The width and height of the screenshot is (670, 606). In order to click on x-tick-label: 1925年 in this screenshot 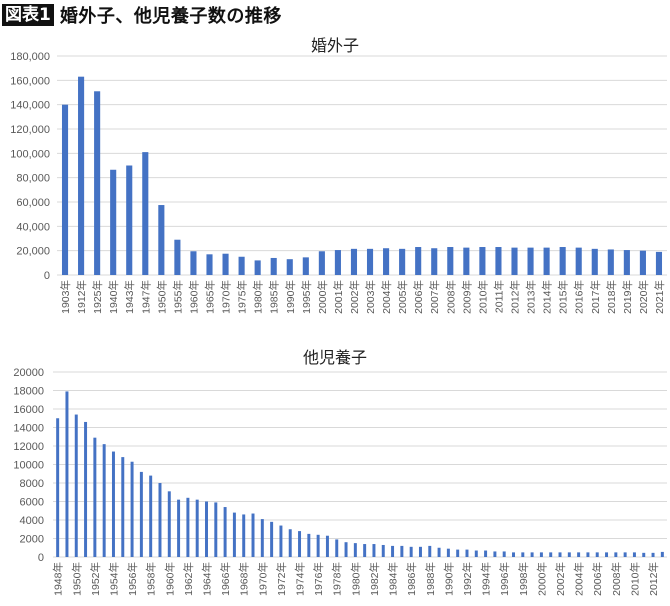, I will do `click(97, 297)`.